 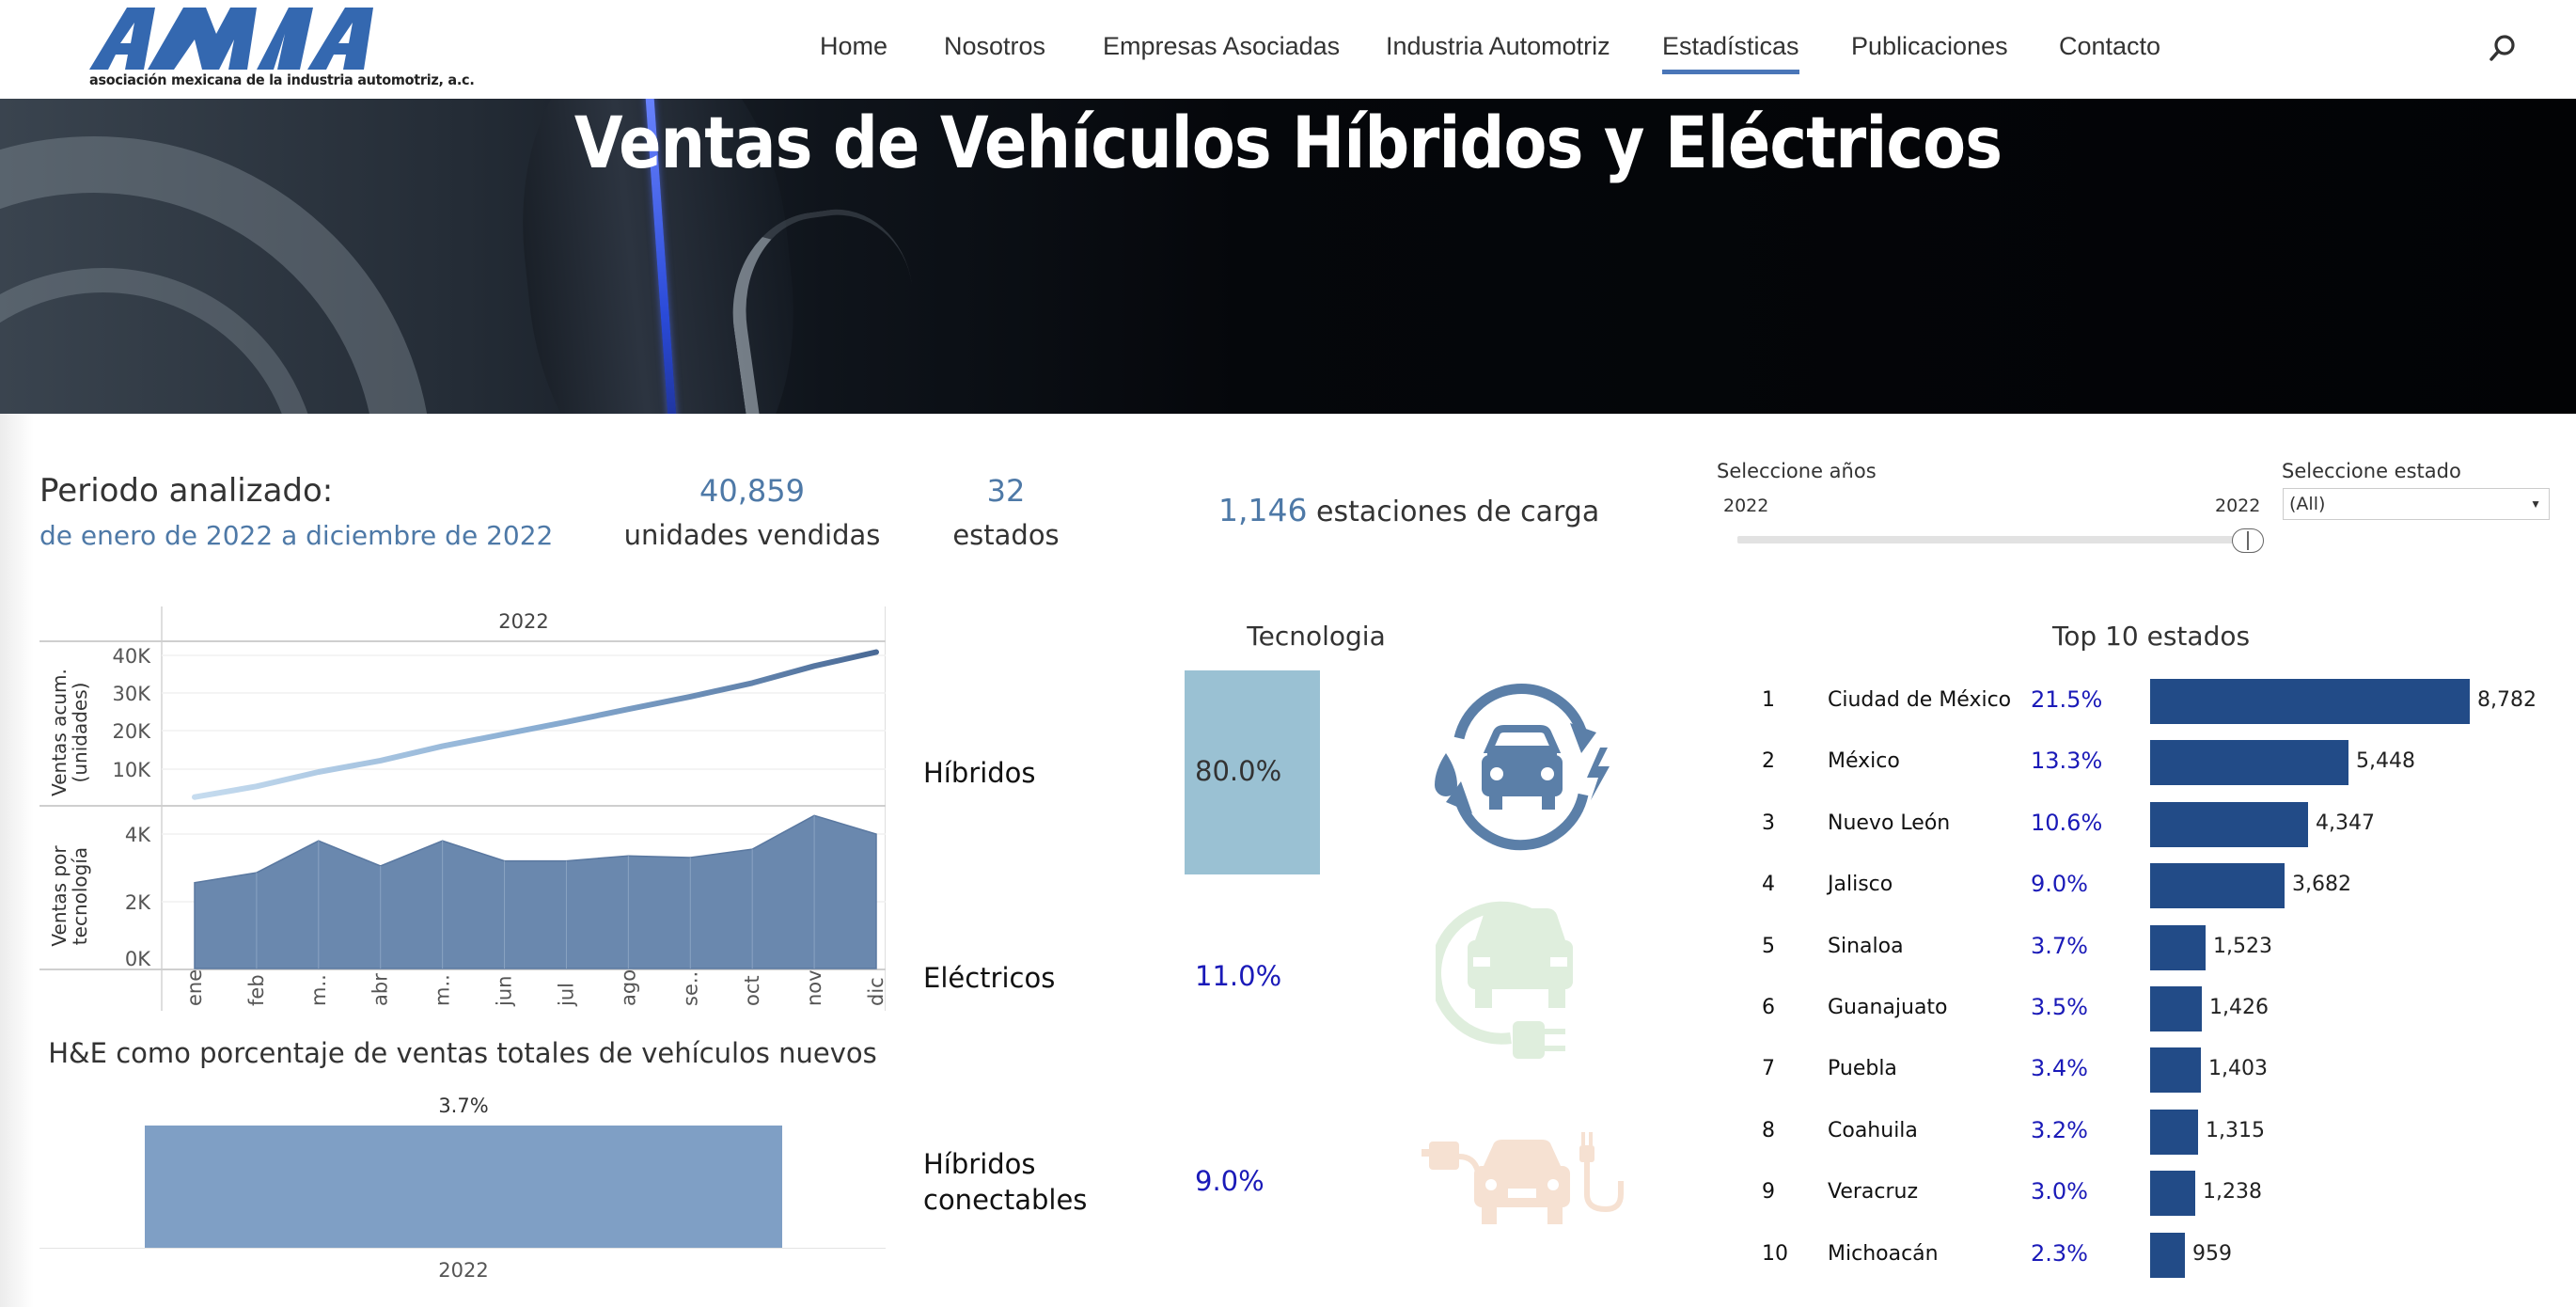 I want to click on he-percentage-bar, so click(x=464, y=1187).